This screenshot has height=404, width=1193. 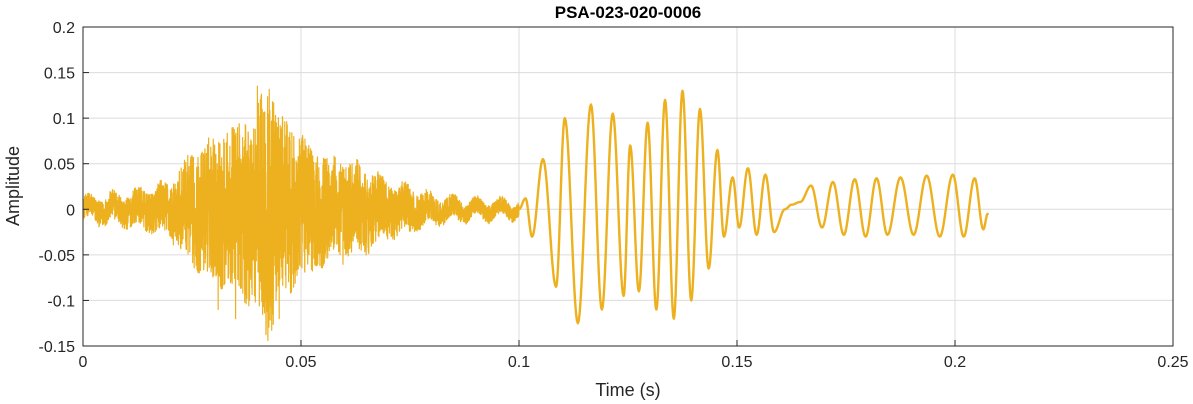 What do you see at coordinates (57, 256) in the screenshot?
I see `y-tick-label: -0.05` at bounding box center [57, 256].